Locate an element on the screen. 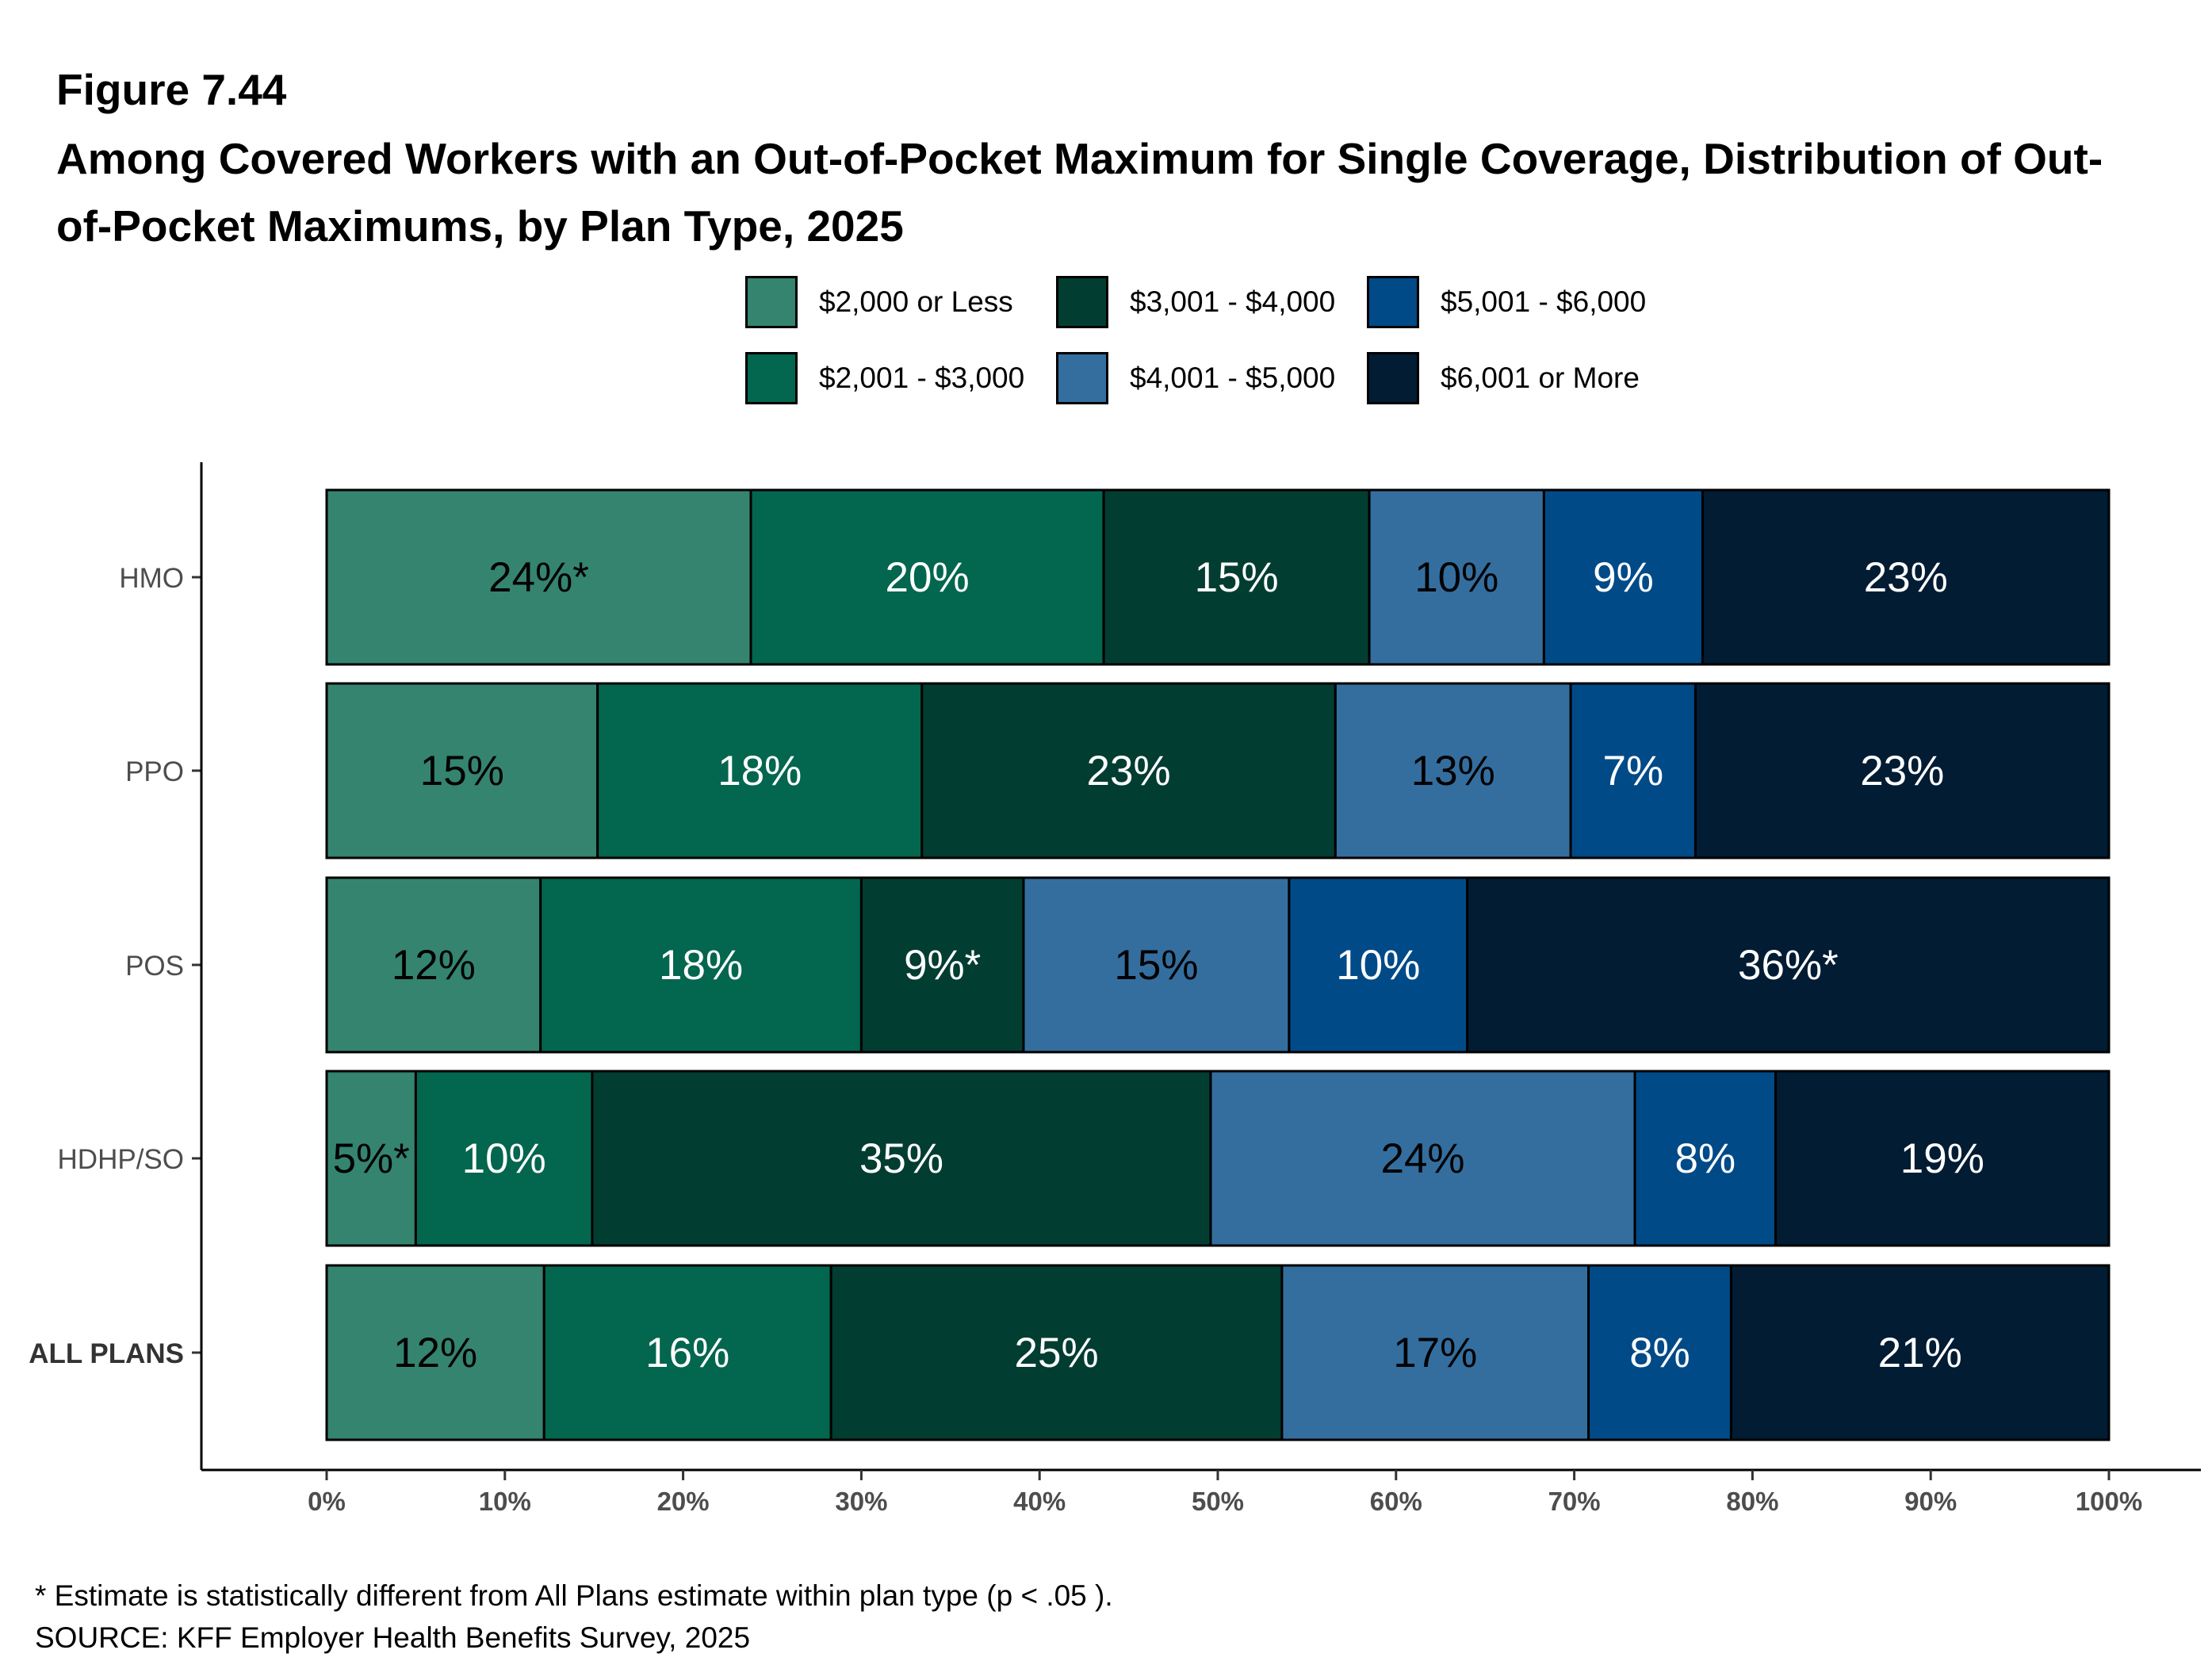 The width and height of the screenshot is (2212, 1665). data-label: 17% is located at coordinates (1435, 1353).